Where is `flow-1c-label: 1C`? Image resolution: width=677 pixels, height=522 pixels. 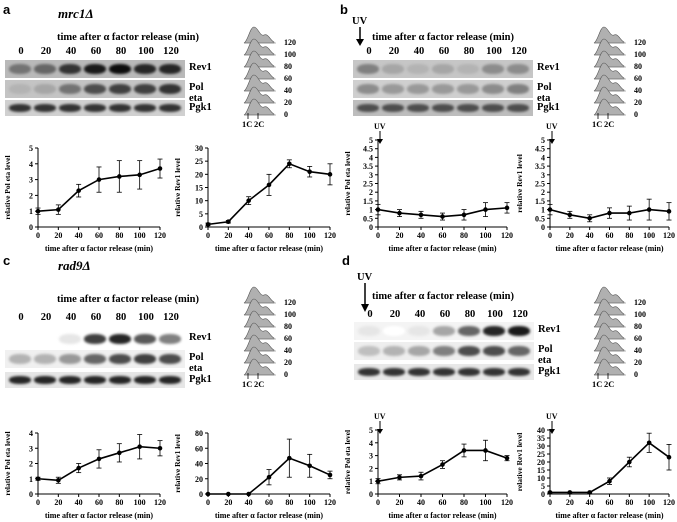 flow-1c-label: 1C is located at coordinates (597, 384).